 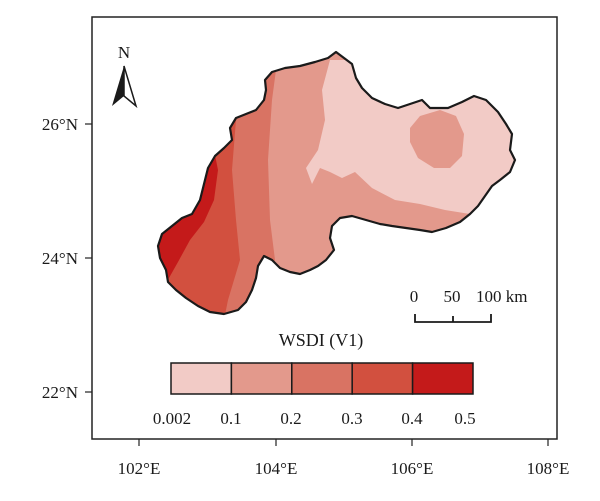 I want to click on y-tick-label: 24°N, so click(x=60, y=258).